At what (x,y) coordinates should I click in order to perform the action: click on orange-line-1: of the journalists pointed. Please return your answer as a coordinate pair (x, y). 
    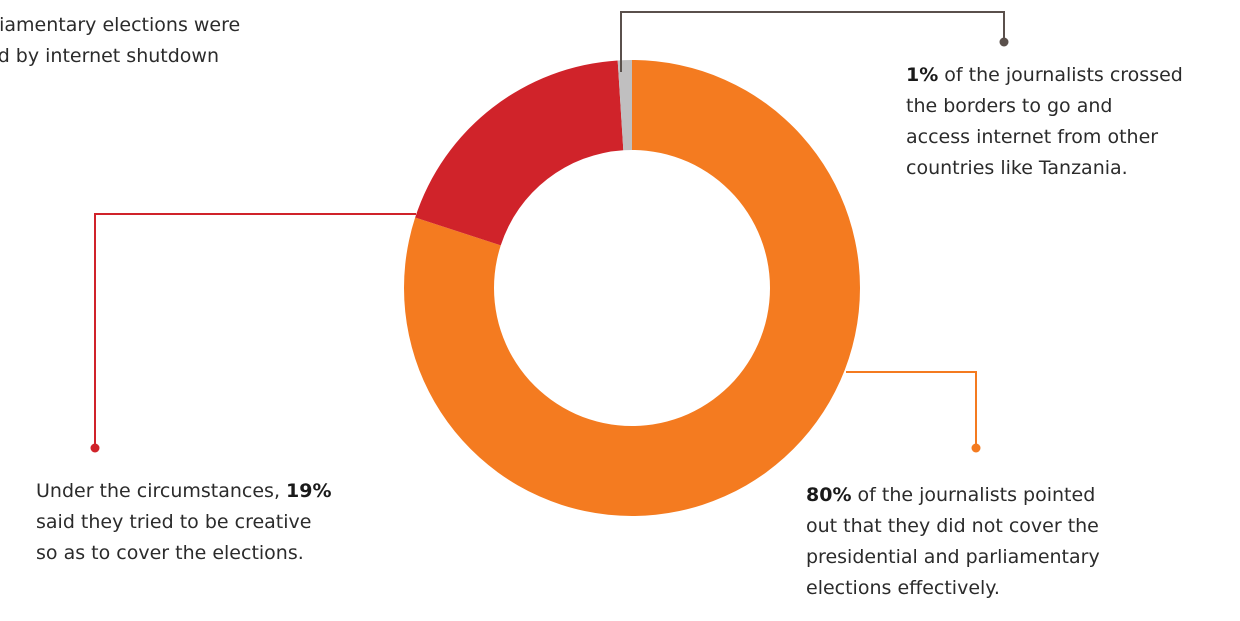
    Looking at the image, I should click on (973, 495).